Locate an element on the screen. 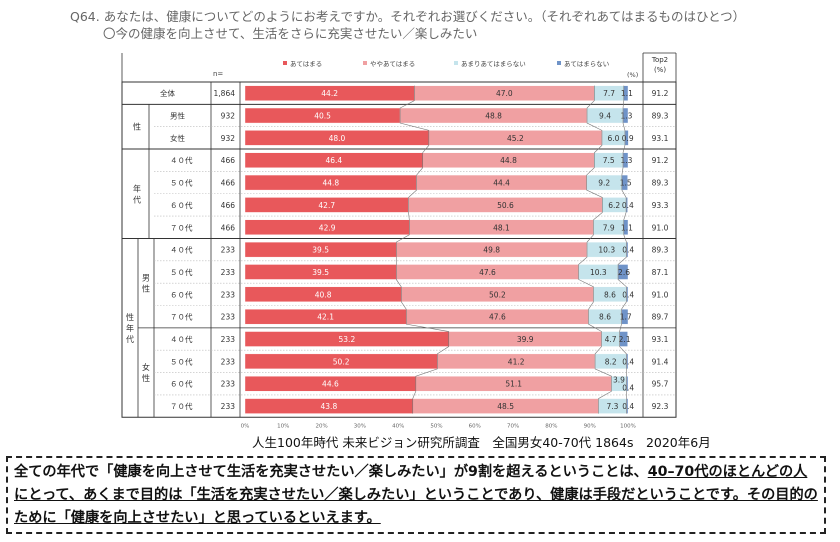 This screenshot has height=542, width=840. bar-value-label: 42.1 is located at coordinates (325, 317).